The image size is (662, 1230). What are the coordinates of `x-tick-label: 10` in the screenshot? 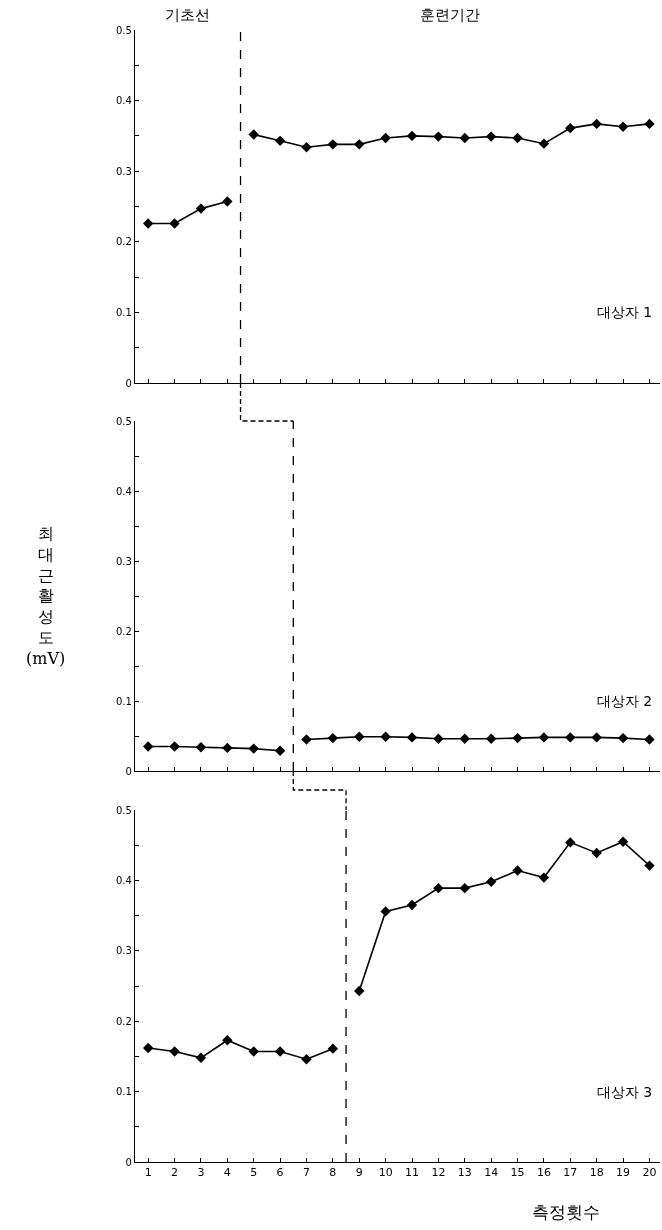 It's located at (385, 1173).